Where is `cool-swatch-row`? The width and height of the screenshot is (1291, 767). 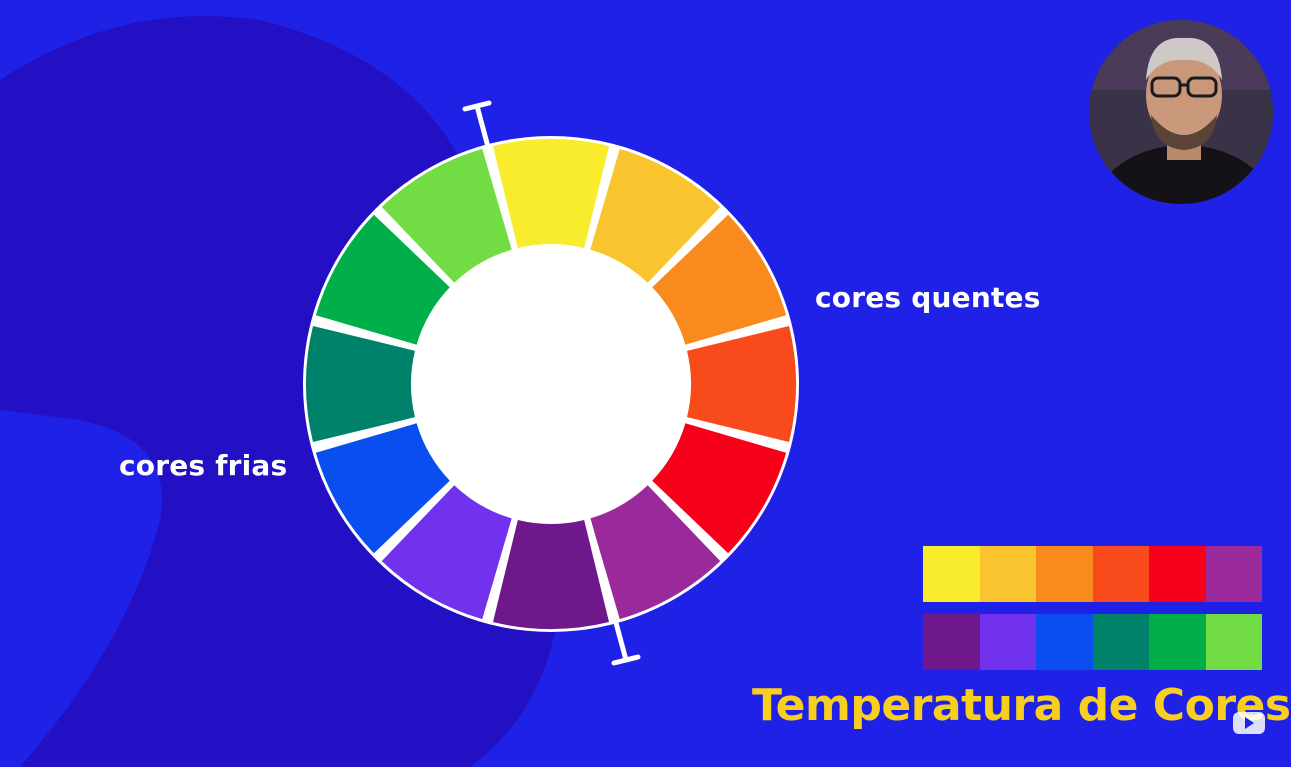
cool-swatch-row is located at coordinates (1092, 642).